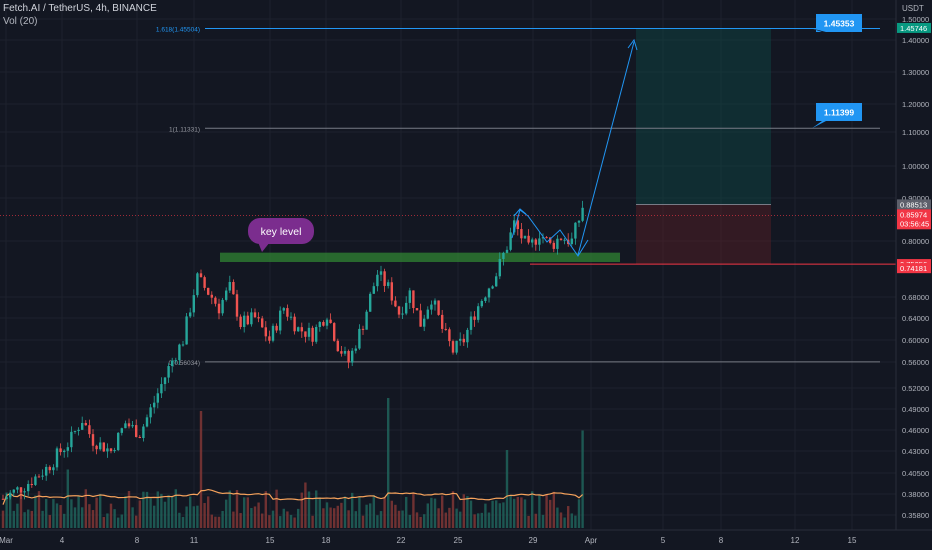 This screenshot has width=932, height=550. I want to click on symbol-title: Fetch.AI / TetherUS, 4h, BINANCE, so click(80, 8).